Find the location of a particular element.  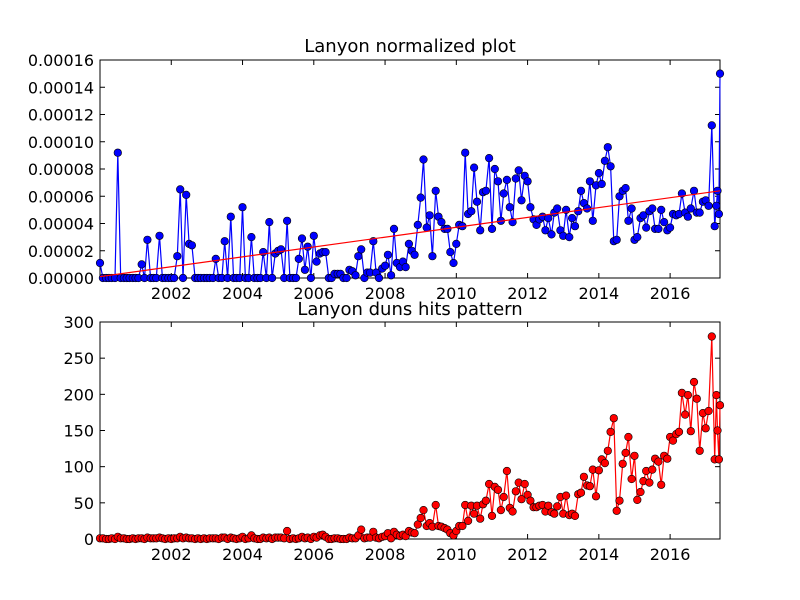

bottom-x-tick-label: 2002 is located at coordinates (171, 554).